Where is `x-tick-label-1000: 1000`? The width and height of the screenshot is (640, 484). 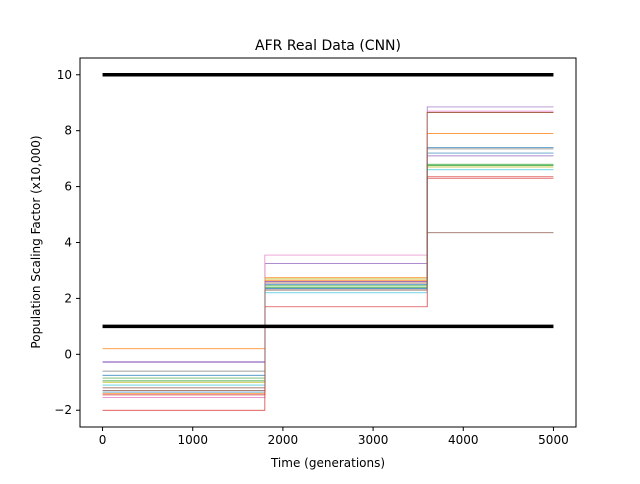 x-tick-label-1000: 1000 is located at coordinates (192, 440).